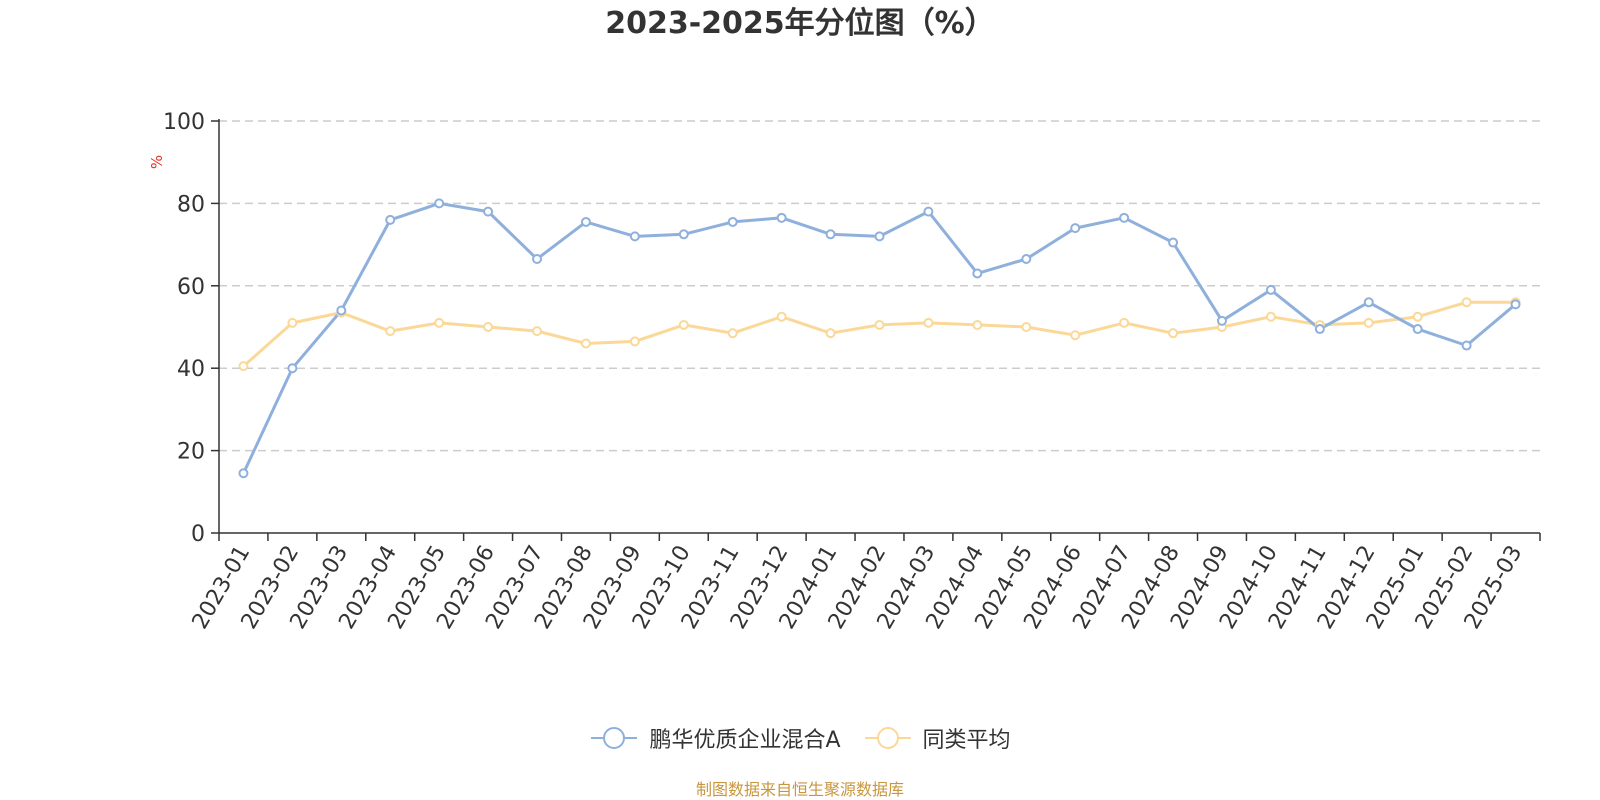 This screenshot has width=1600, height=800. What do you see at coordinates (191, 204) in the screenshot?
I see `y-tick-label: 80` at bounding box center [191, 204].